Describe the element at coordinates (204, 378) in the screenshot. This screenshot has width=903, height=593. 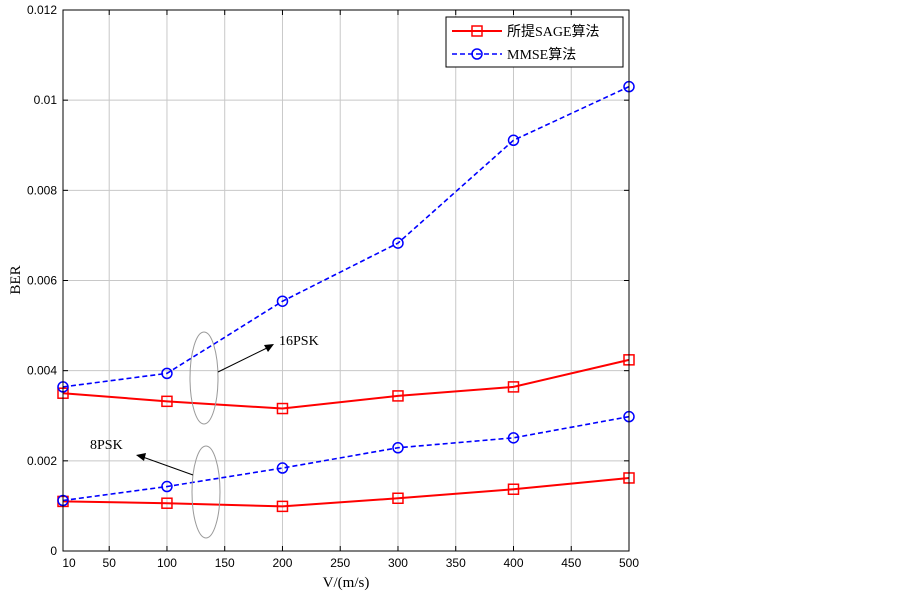
I see `annotation-16psk-ellipse` at that location.